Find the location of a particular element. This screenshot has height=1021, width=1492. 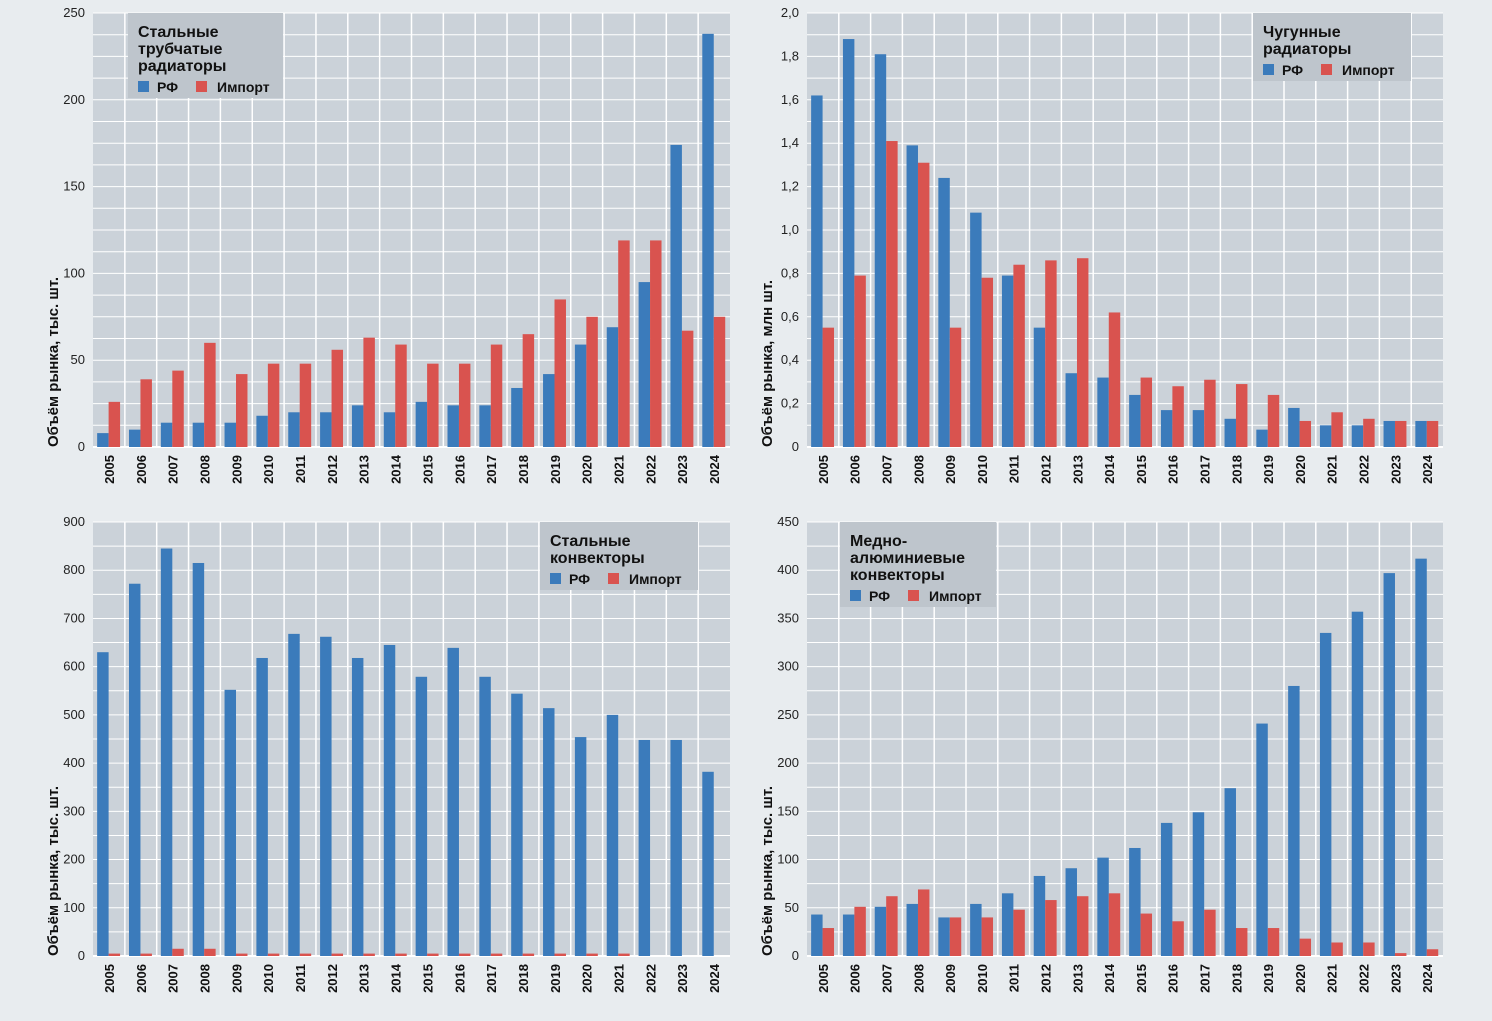

x-tick-label: 2022 is located at coordinates (1364, 978).